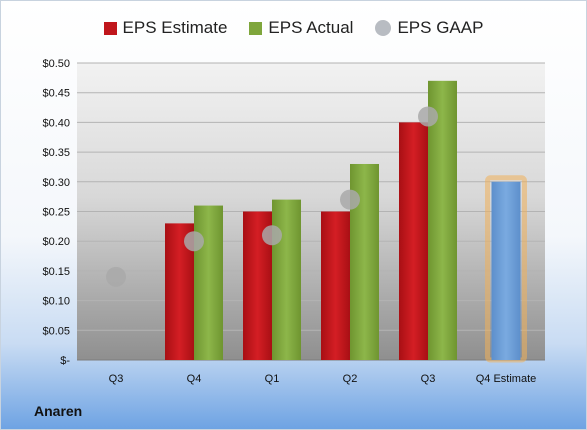 The height and width of the screenshot is (430, 587). Describe the element at coordinates (350, 379) in the screenshot. I see `x-tick-label: Q2` at that location.